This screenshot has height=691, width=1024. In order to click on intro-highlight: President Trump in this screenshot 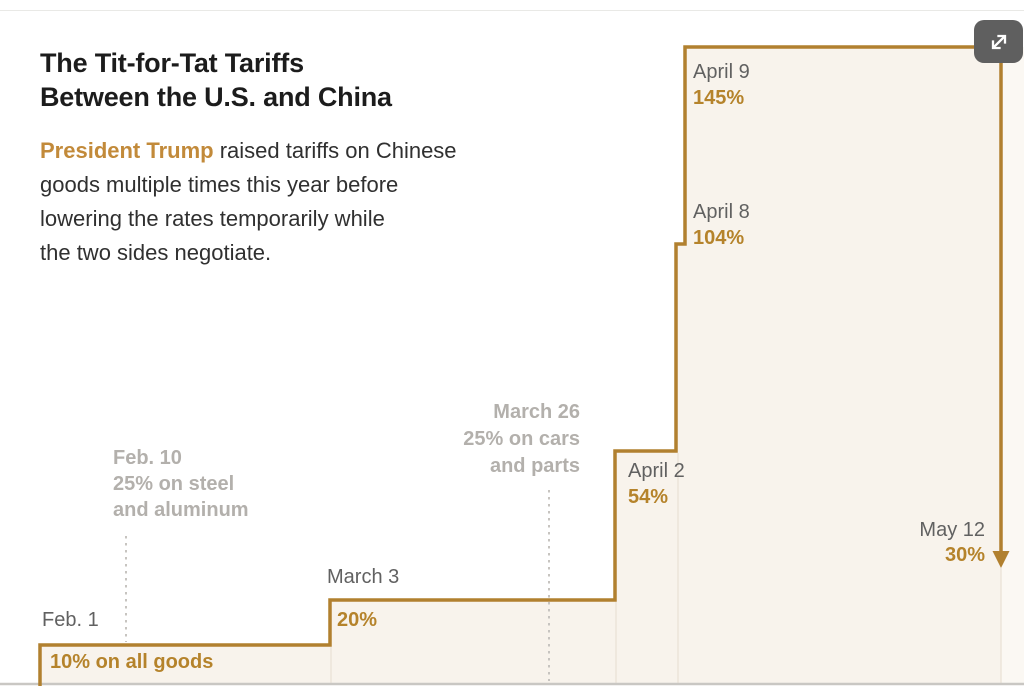, I will do `click(127, 150)`.